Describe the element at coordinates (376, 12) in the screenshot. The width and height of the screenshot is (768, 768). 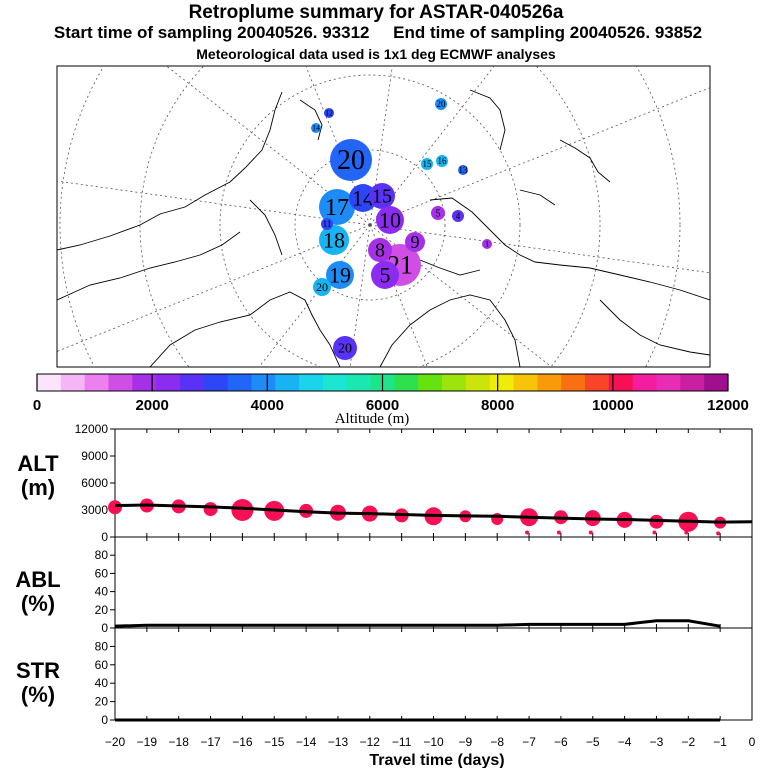
I see `chart-title: Retroplume summary for ASTAR-040526a` at that location.